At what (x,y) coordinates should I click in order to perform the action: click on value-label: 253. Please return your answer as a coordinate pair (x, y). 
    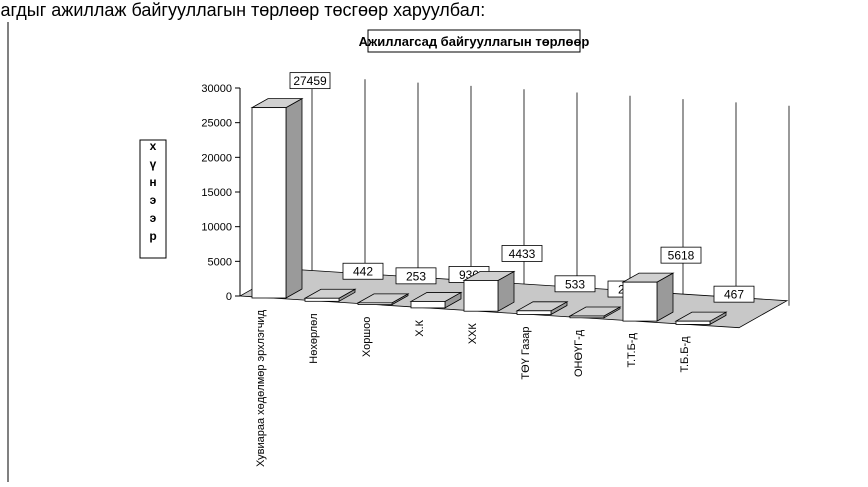
    Looking at the image, I should click on (416, 276).